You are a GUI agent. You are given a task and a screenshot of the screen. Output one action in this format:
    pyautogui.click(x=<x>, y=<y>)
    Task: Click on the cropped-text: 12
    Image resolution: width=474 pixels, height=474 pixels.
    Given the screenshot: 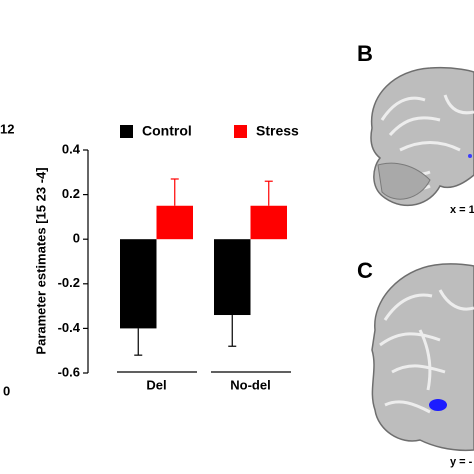 What is the action you would take?
    pyautogui.click(x=7, y=128)
    